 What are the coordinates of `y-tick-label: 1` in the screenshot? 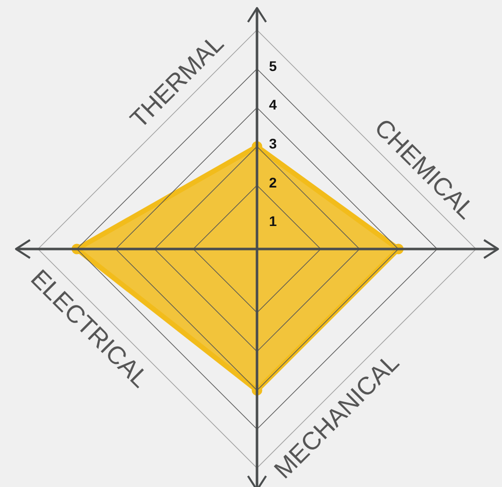 It's located at (273, 221).